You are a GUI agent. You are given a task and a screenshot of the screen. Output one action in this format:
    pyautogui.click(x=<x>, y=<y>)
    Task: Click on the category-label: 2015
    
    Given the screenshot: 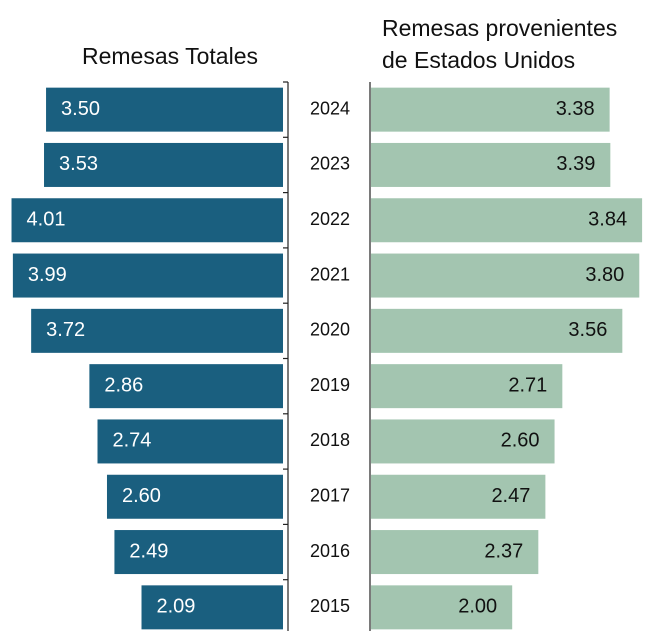 What is the action you would take?
    pyautogui.click(x=330, y=606)
    